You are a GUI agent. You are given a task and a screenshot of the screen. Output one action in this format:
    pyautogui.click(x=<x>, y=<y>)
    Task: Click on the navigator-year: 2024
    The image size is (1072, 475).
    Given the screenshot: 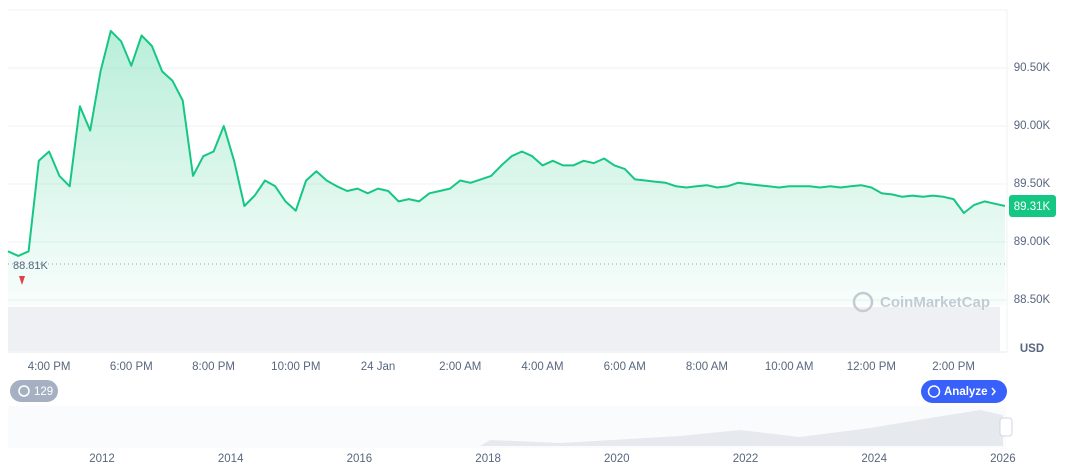 What is the action you would take?
    pyautogui.click(x=874, y=459)
    